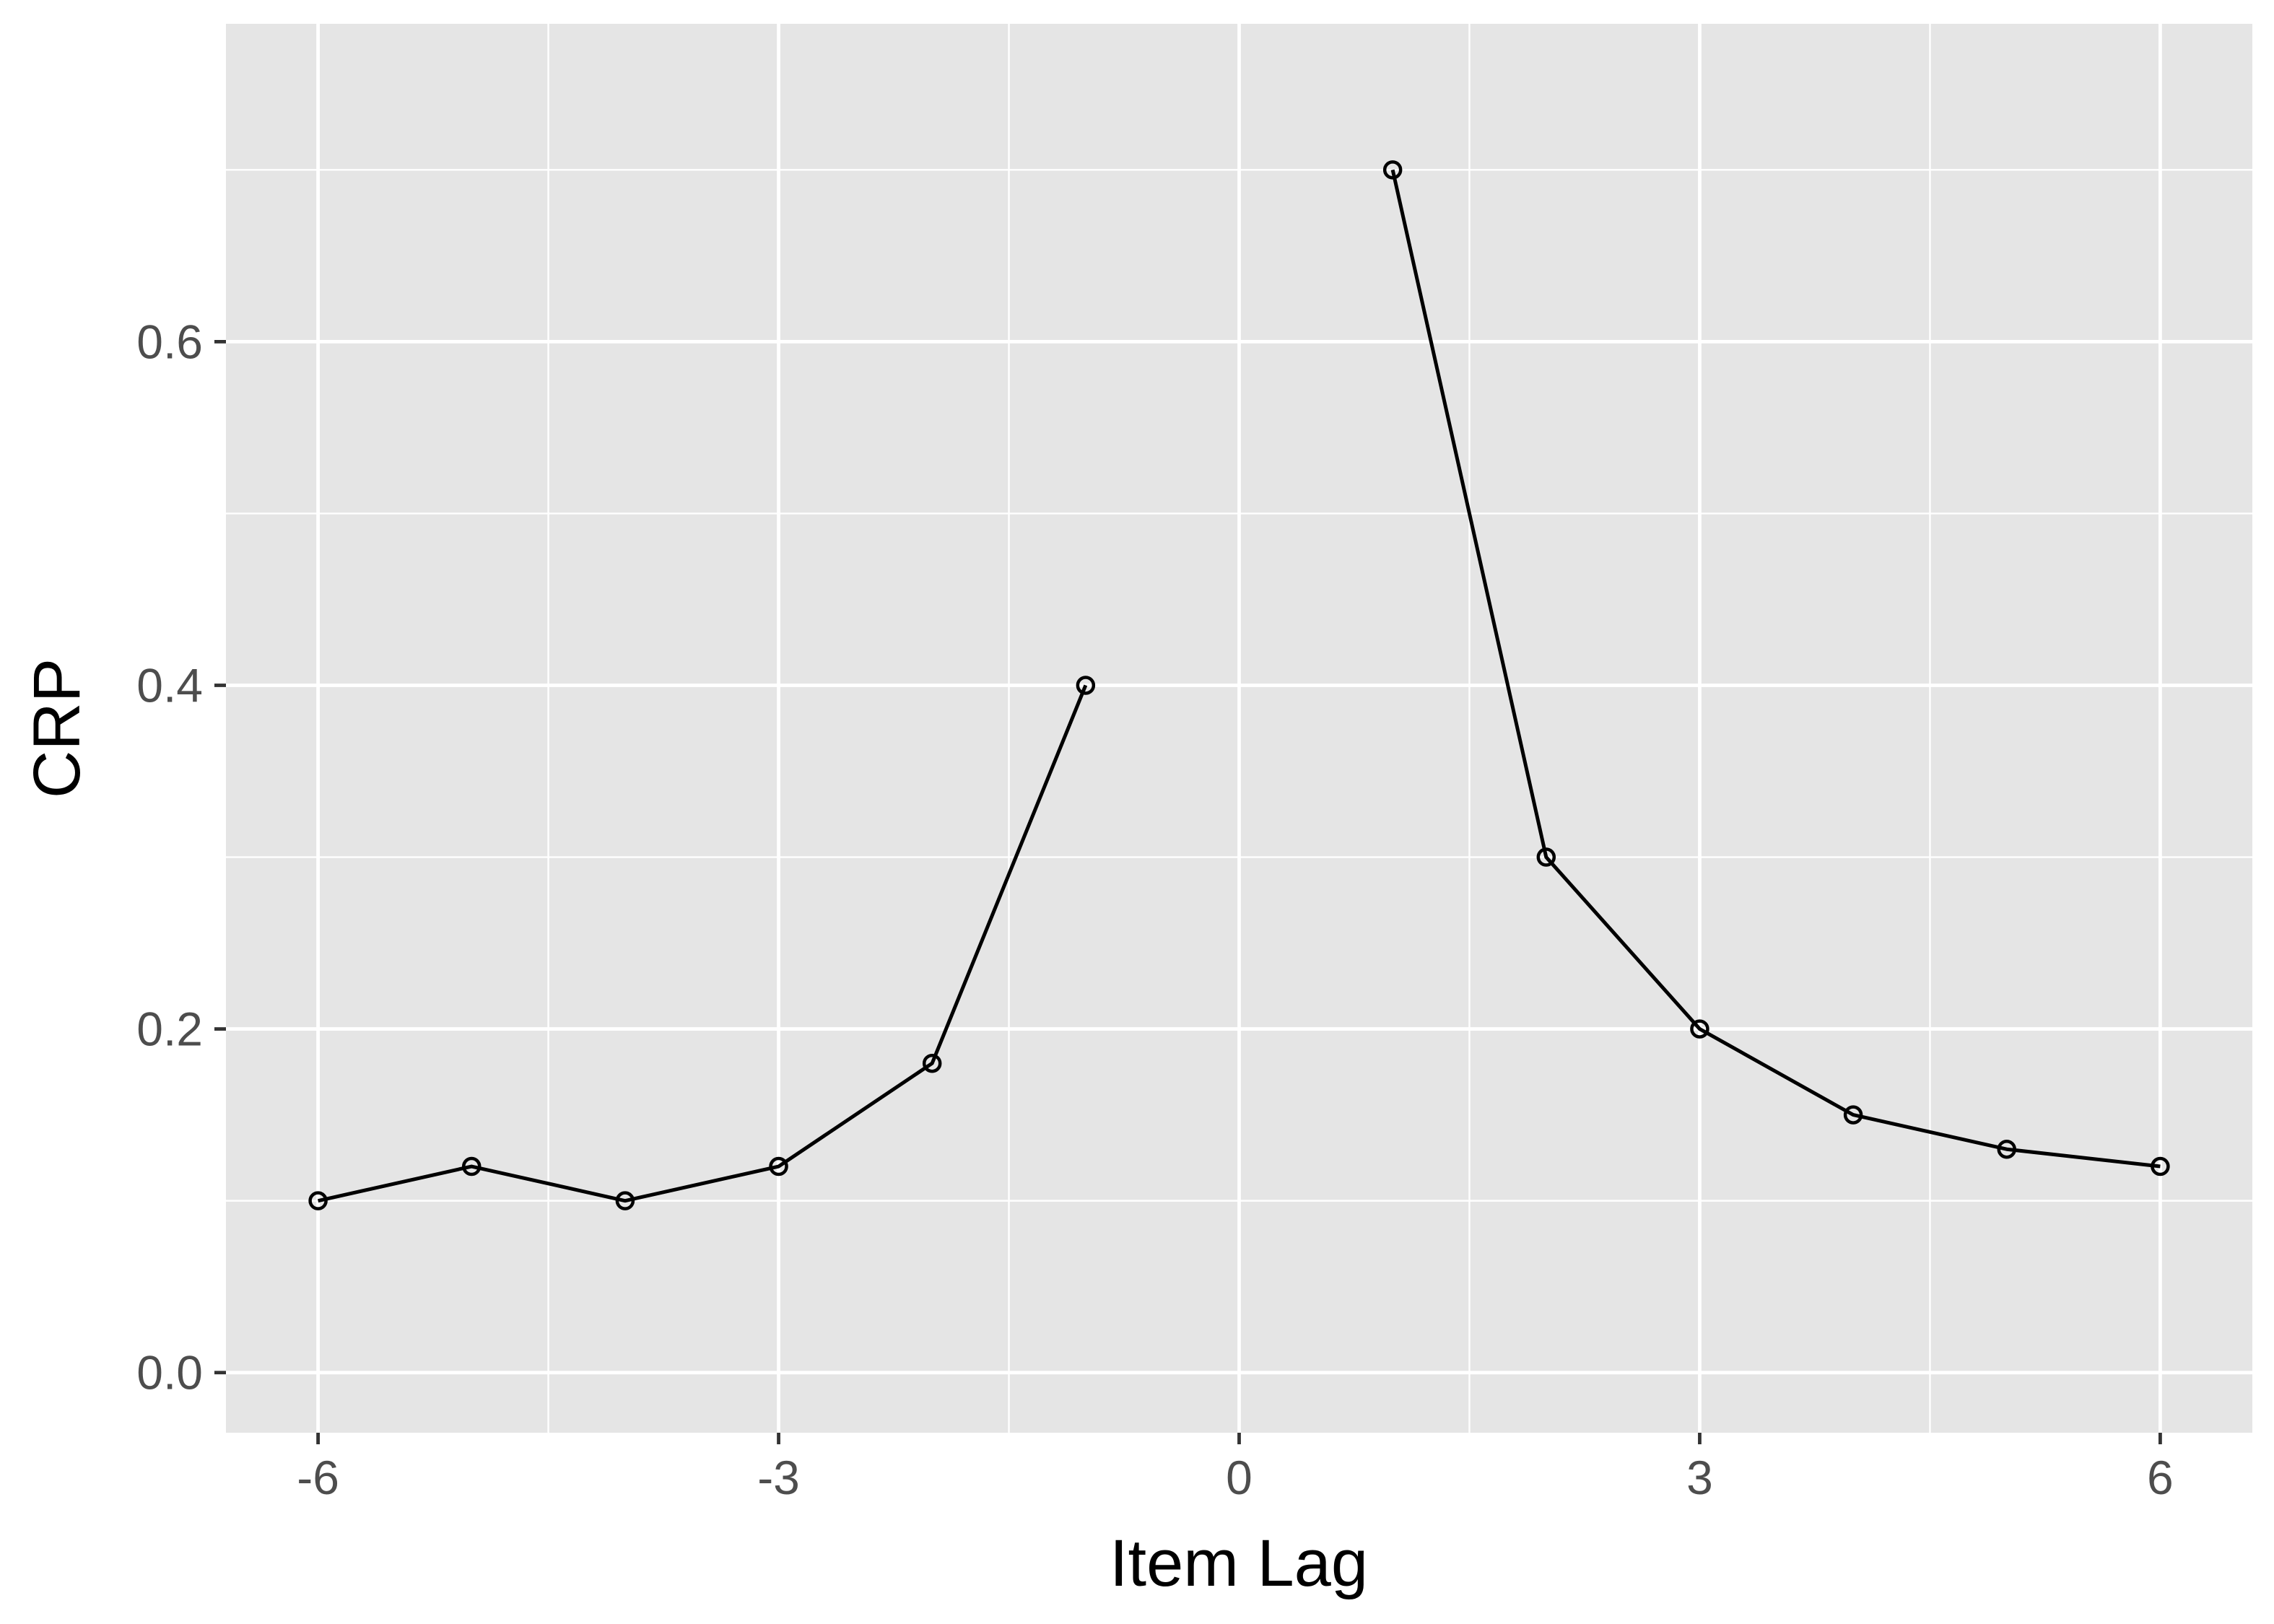 The width and height of the screenshot is (2274, 1624). I want to click on y-tick-label: 0.2, so click(170, 1029).